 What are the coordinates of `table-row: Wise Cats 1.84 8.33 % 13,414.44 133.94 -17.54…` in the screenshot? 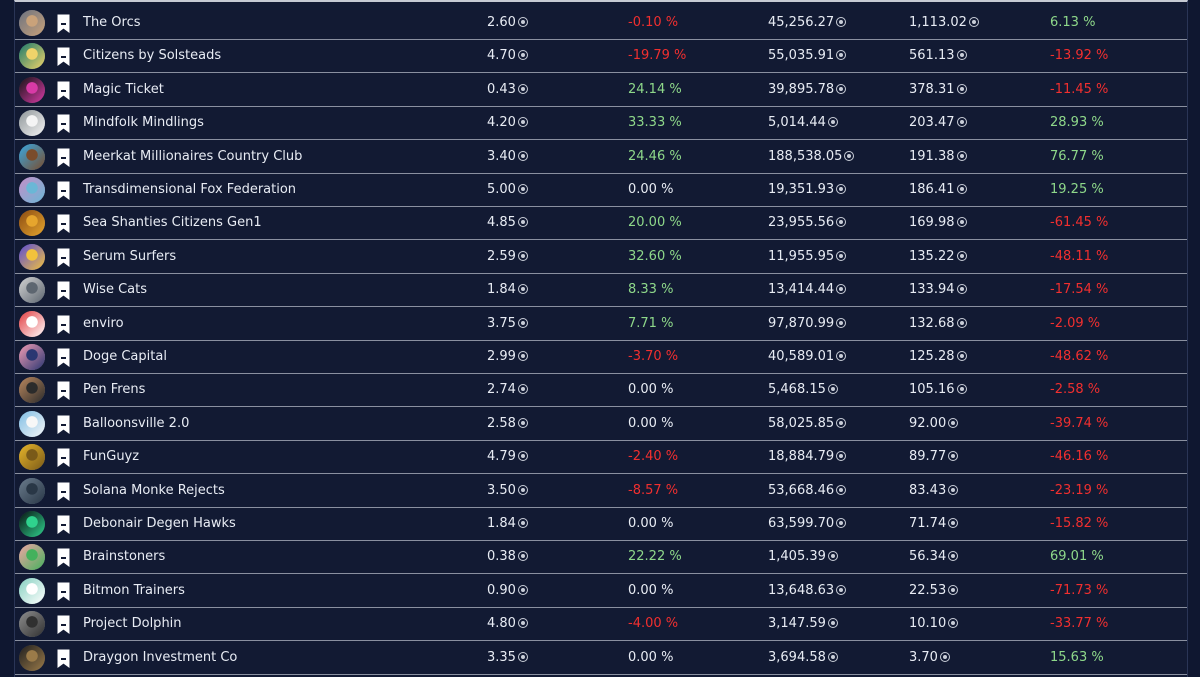 It's located at (601, 291).